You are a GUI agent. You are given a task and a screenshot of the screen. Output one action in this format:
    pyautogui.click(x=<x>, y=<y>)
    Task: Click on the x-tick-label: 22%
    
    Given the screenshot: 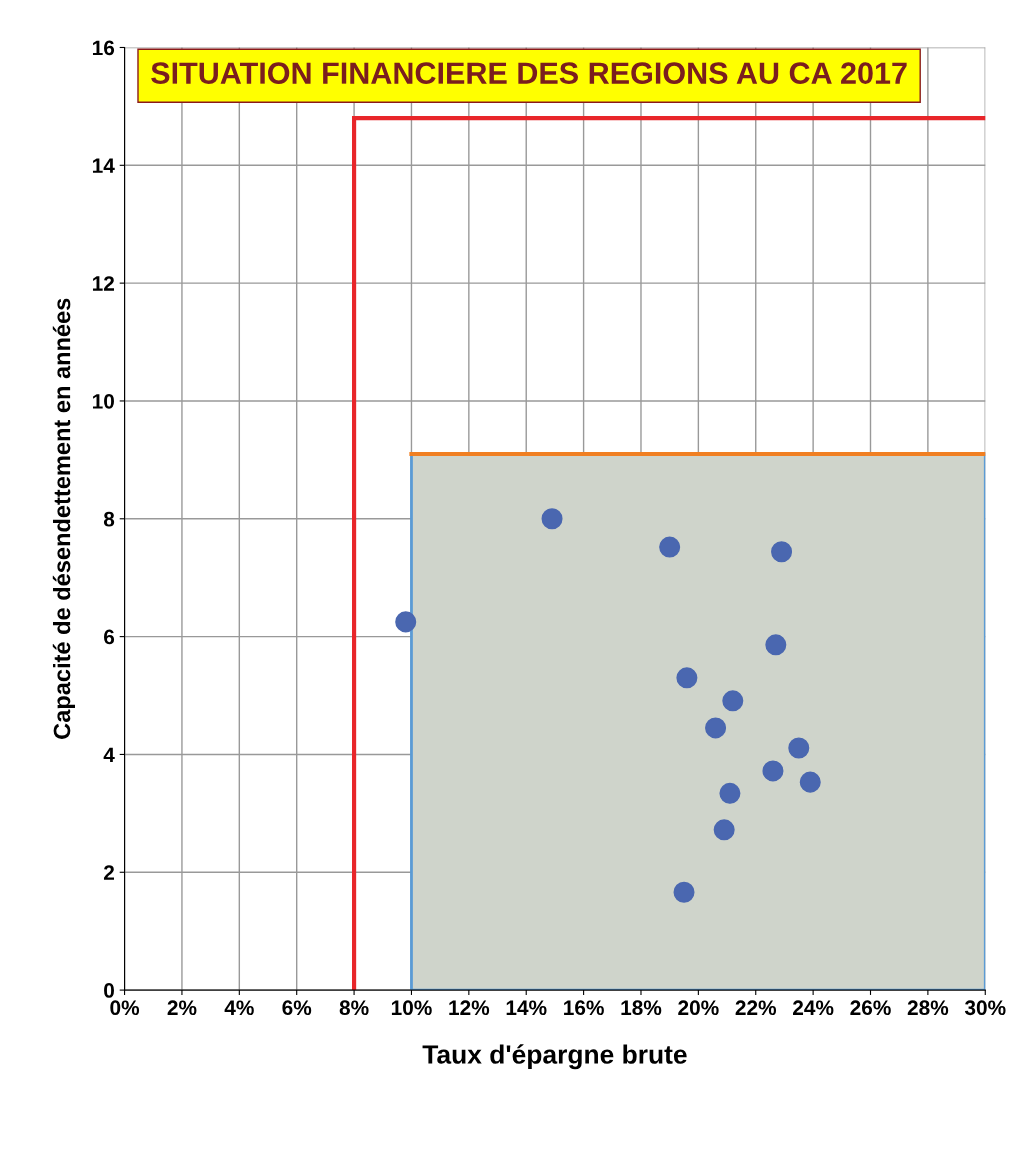 What is the action you would take?
    pyautogui.click(x=756, y=1008)
    